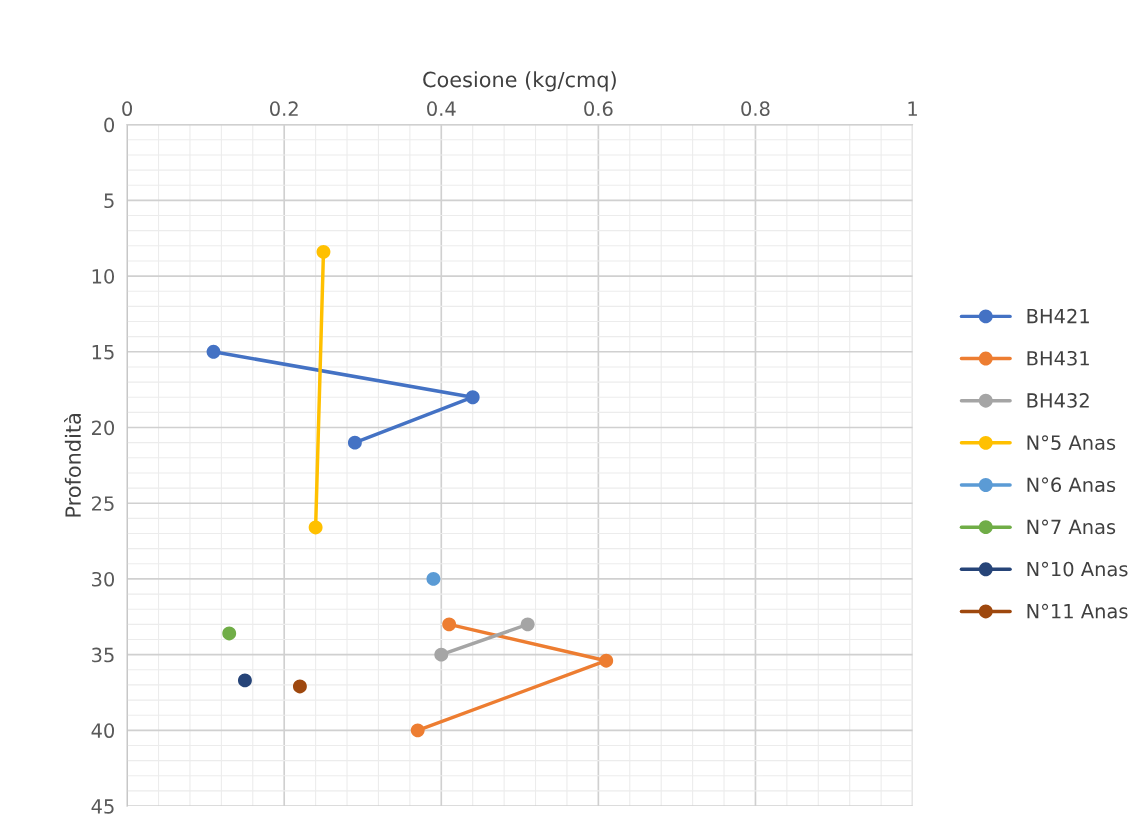 This screenshot has width=1135, height=831. What do you see at coordinates (912, 108) in the screenshot?
I see `x-tick-label: 1` at bounding box center [912, 108].